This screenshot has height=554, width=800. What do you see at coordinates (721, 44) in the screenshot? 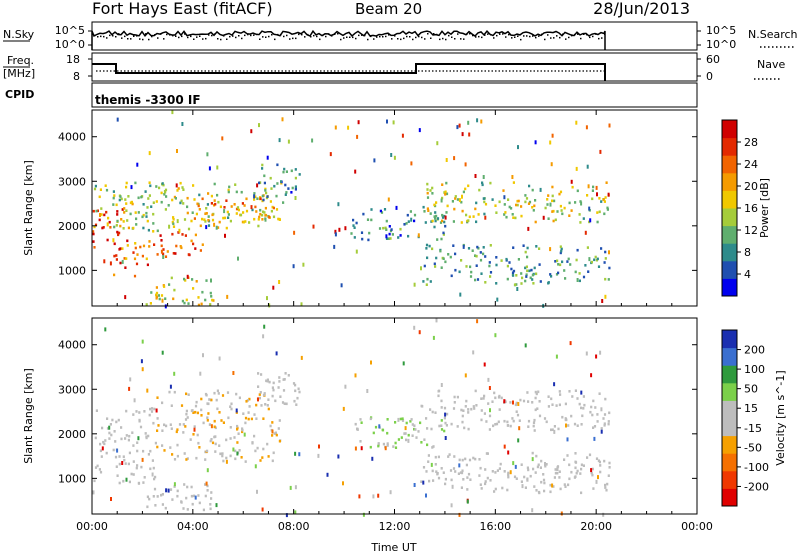
I see `search-tick-low: 10^0` at bounding box center [721, 44].